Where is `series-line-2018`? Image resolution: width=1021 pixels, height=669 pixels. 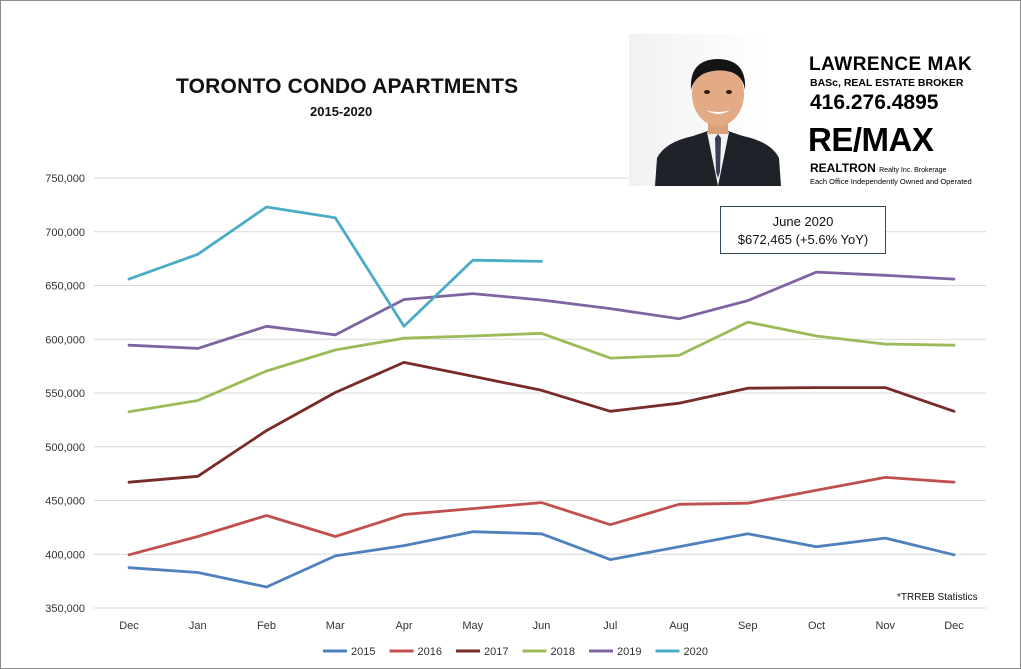
series-line-2018 is located at coordinates (541, 367).